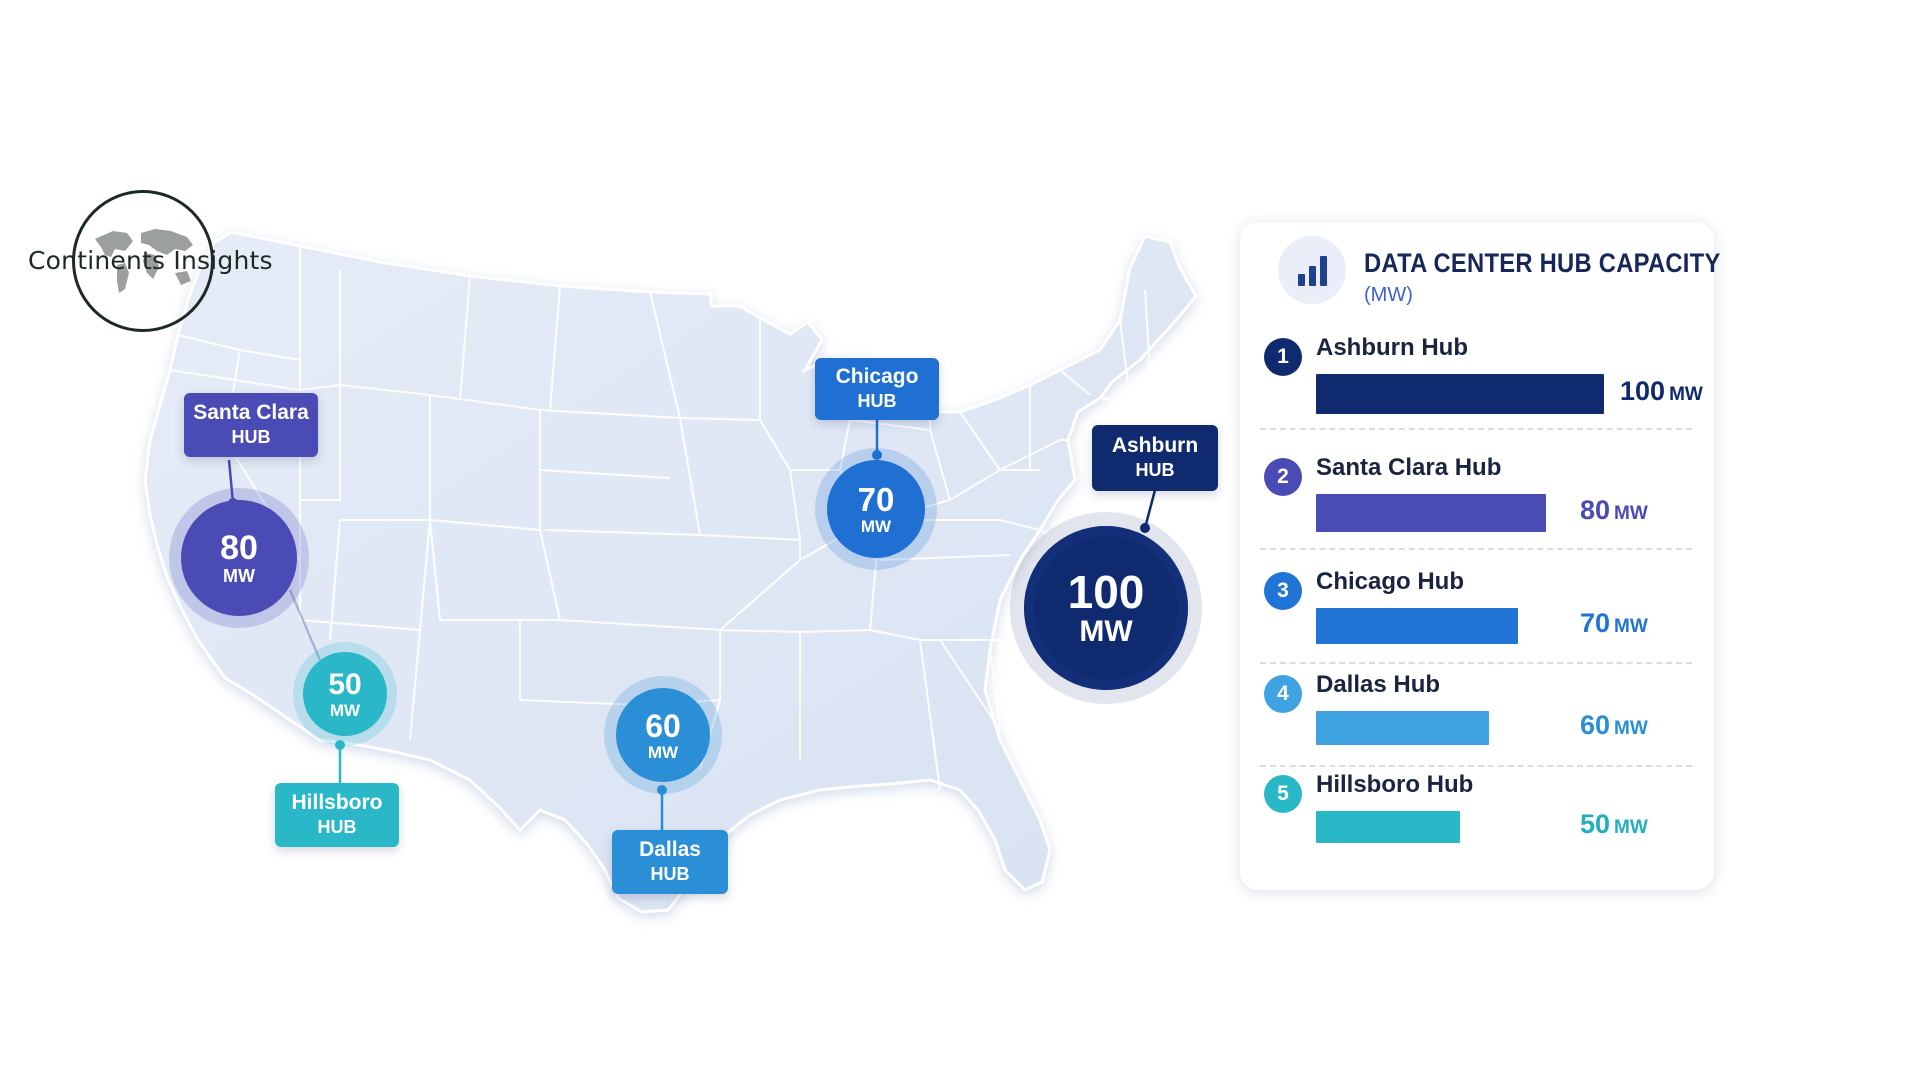  What do you see at coordinates (1392, 347) in the screenshot?
I see `hub-label: Ashburn Hub` at bounding box center [1392, 347].